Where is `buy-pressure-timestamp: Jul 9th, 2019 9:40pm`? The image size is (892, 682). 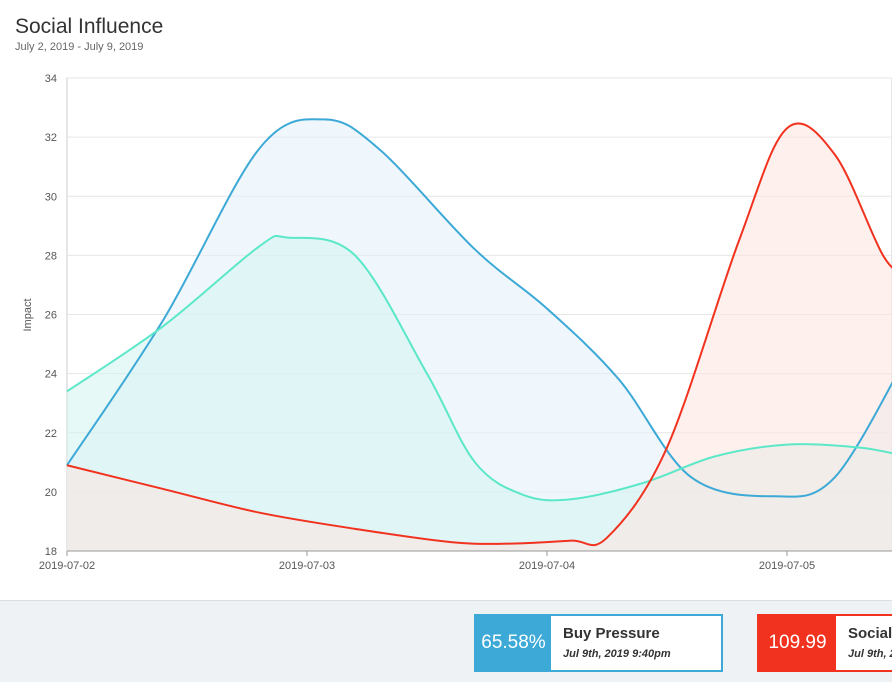 buy-pressure-timestamp: Jul 9th, 2019 9:40pm is located at coordinates (617, 654).